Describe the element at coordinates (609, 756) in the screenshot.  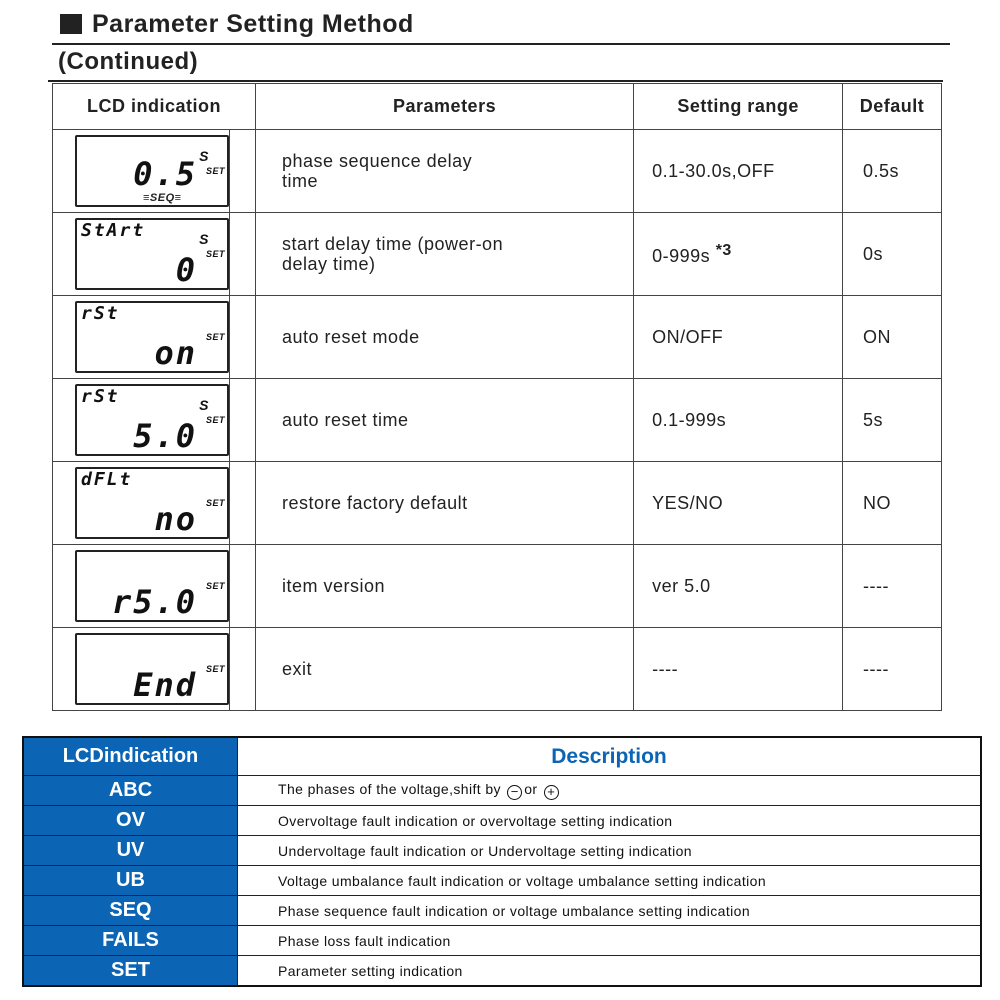
I see `header-description: Description` at that location.